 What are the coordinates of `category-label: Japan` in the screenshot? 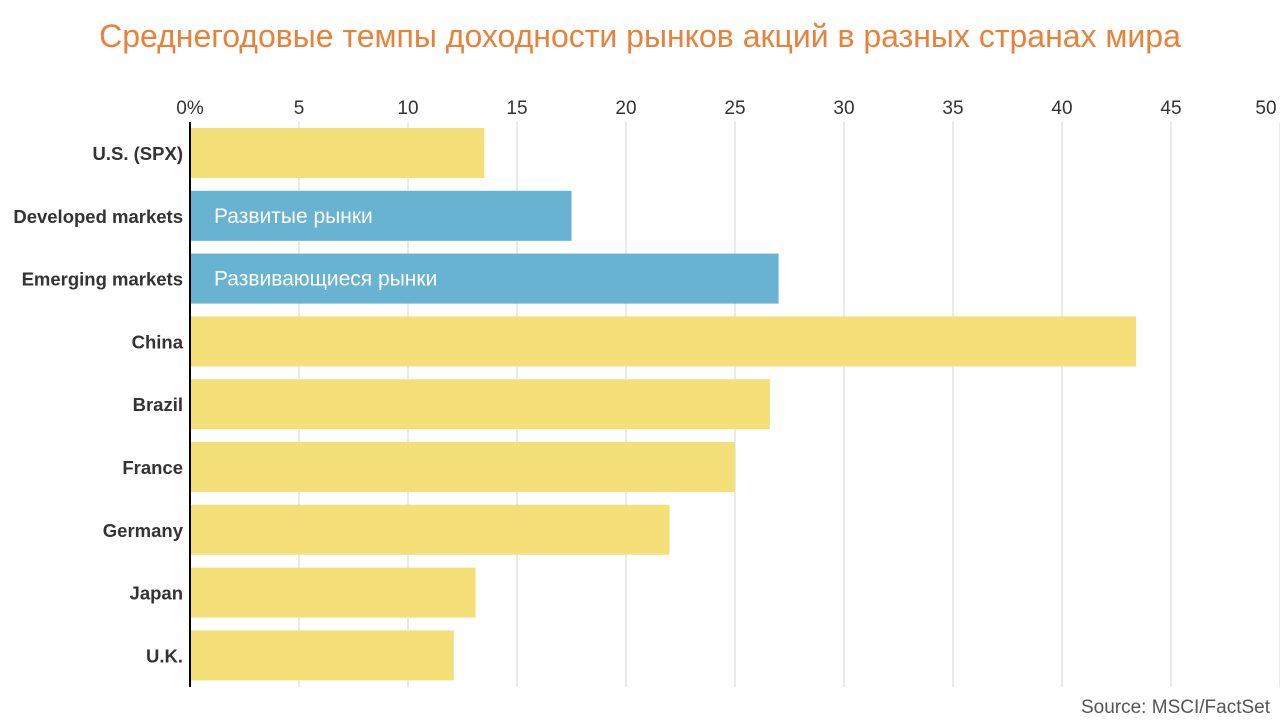 It's located at (156, 593).